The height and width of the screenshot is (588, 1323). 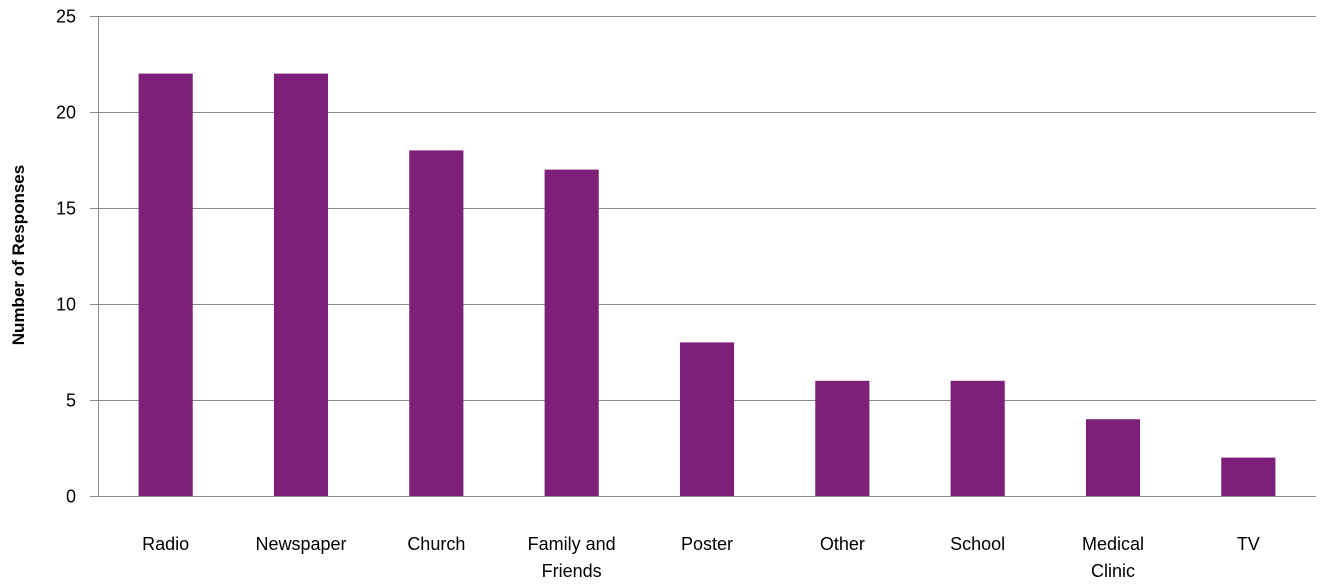 I want to click on x-tick-label: Medical, so click(x=1113, y=544).